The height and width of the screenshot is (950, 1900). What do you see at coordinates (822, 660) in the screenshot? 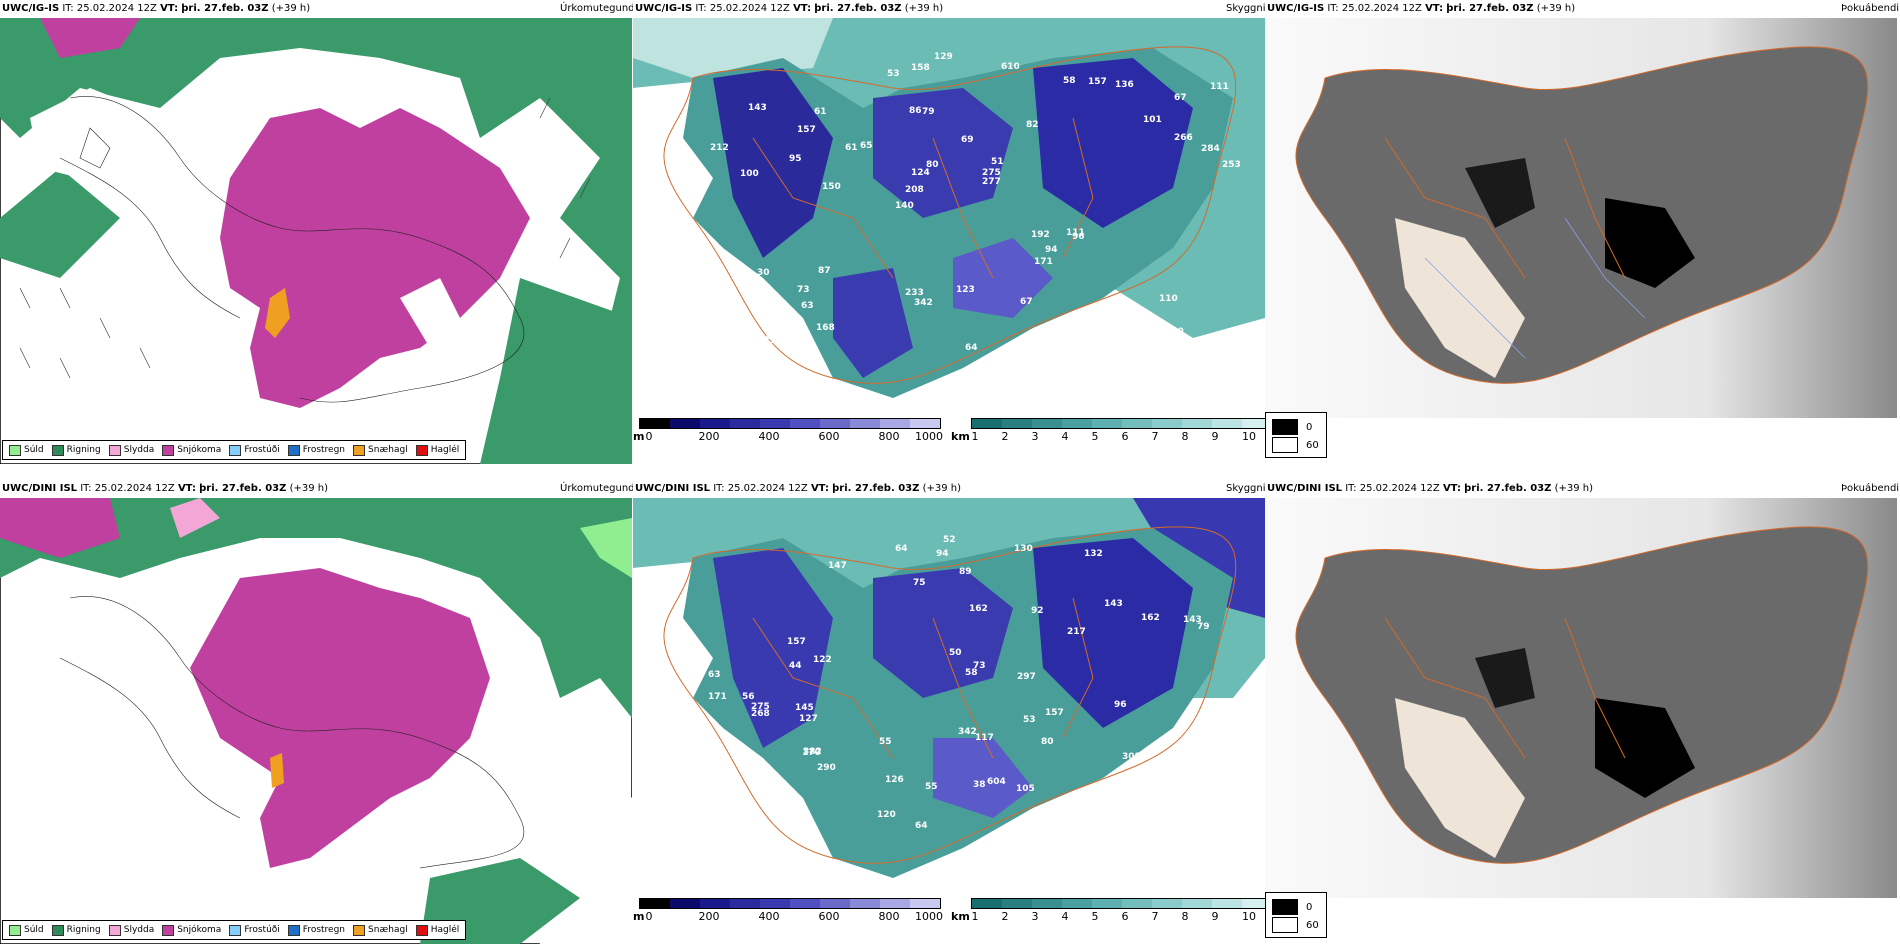
I see `elevation-label: 122` at bounding box center [822, 660].